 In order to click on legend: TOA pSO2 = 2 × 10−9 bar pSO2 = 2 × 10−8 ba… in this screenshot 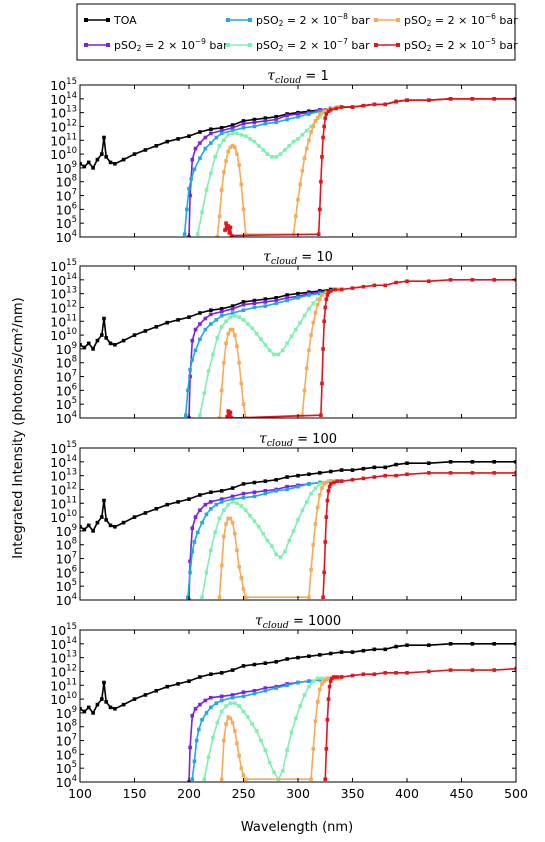, I will do `click(297, 32)`.